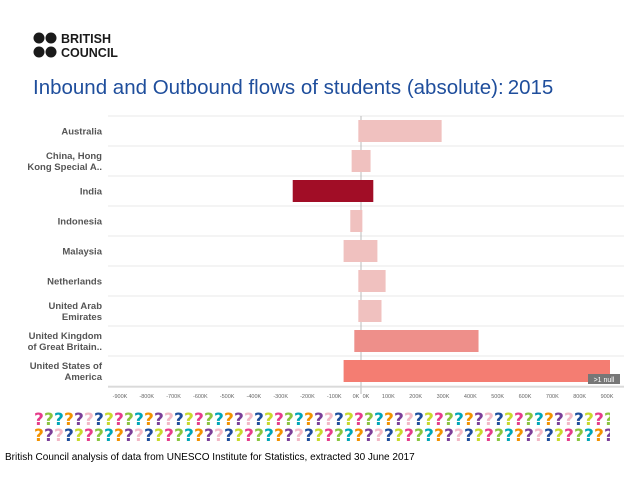 The height and width of the screenshot is (479, 638). Describe the element at coordinates (552, 397) in the screenshot. I see `x-tick-label: 700K` at that location.